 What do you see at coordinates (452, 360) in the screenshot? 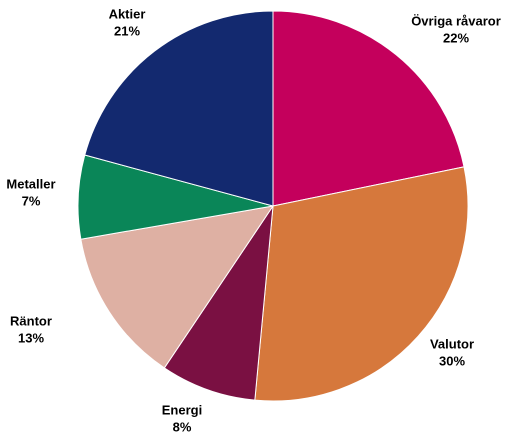
I see `slice-value-label: 30%` at bounding box center [452, 360].